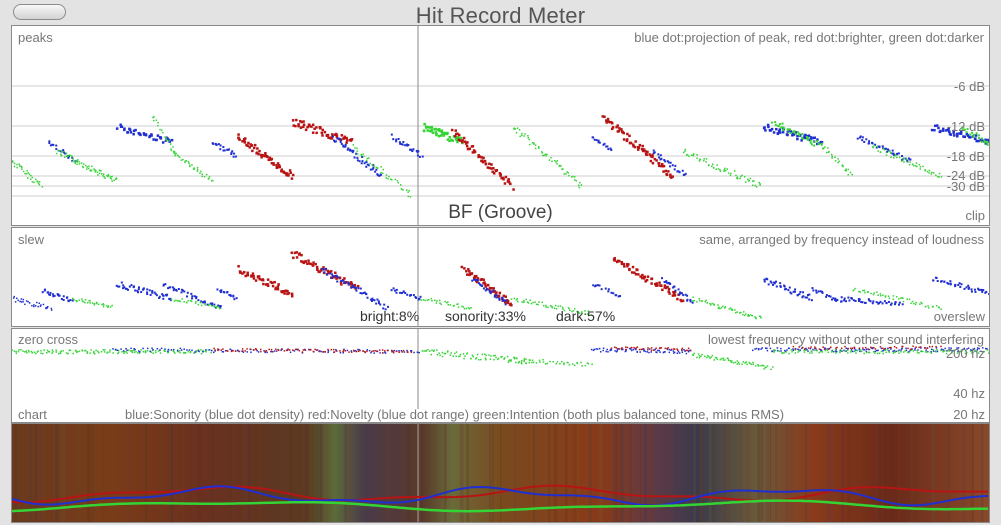  What do you see at coordinates (959, 316) in the screenshot?
I see `overslew-label: overslew` at bounding box center [959, 316].